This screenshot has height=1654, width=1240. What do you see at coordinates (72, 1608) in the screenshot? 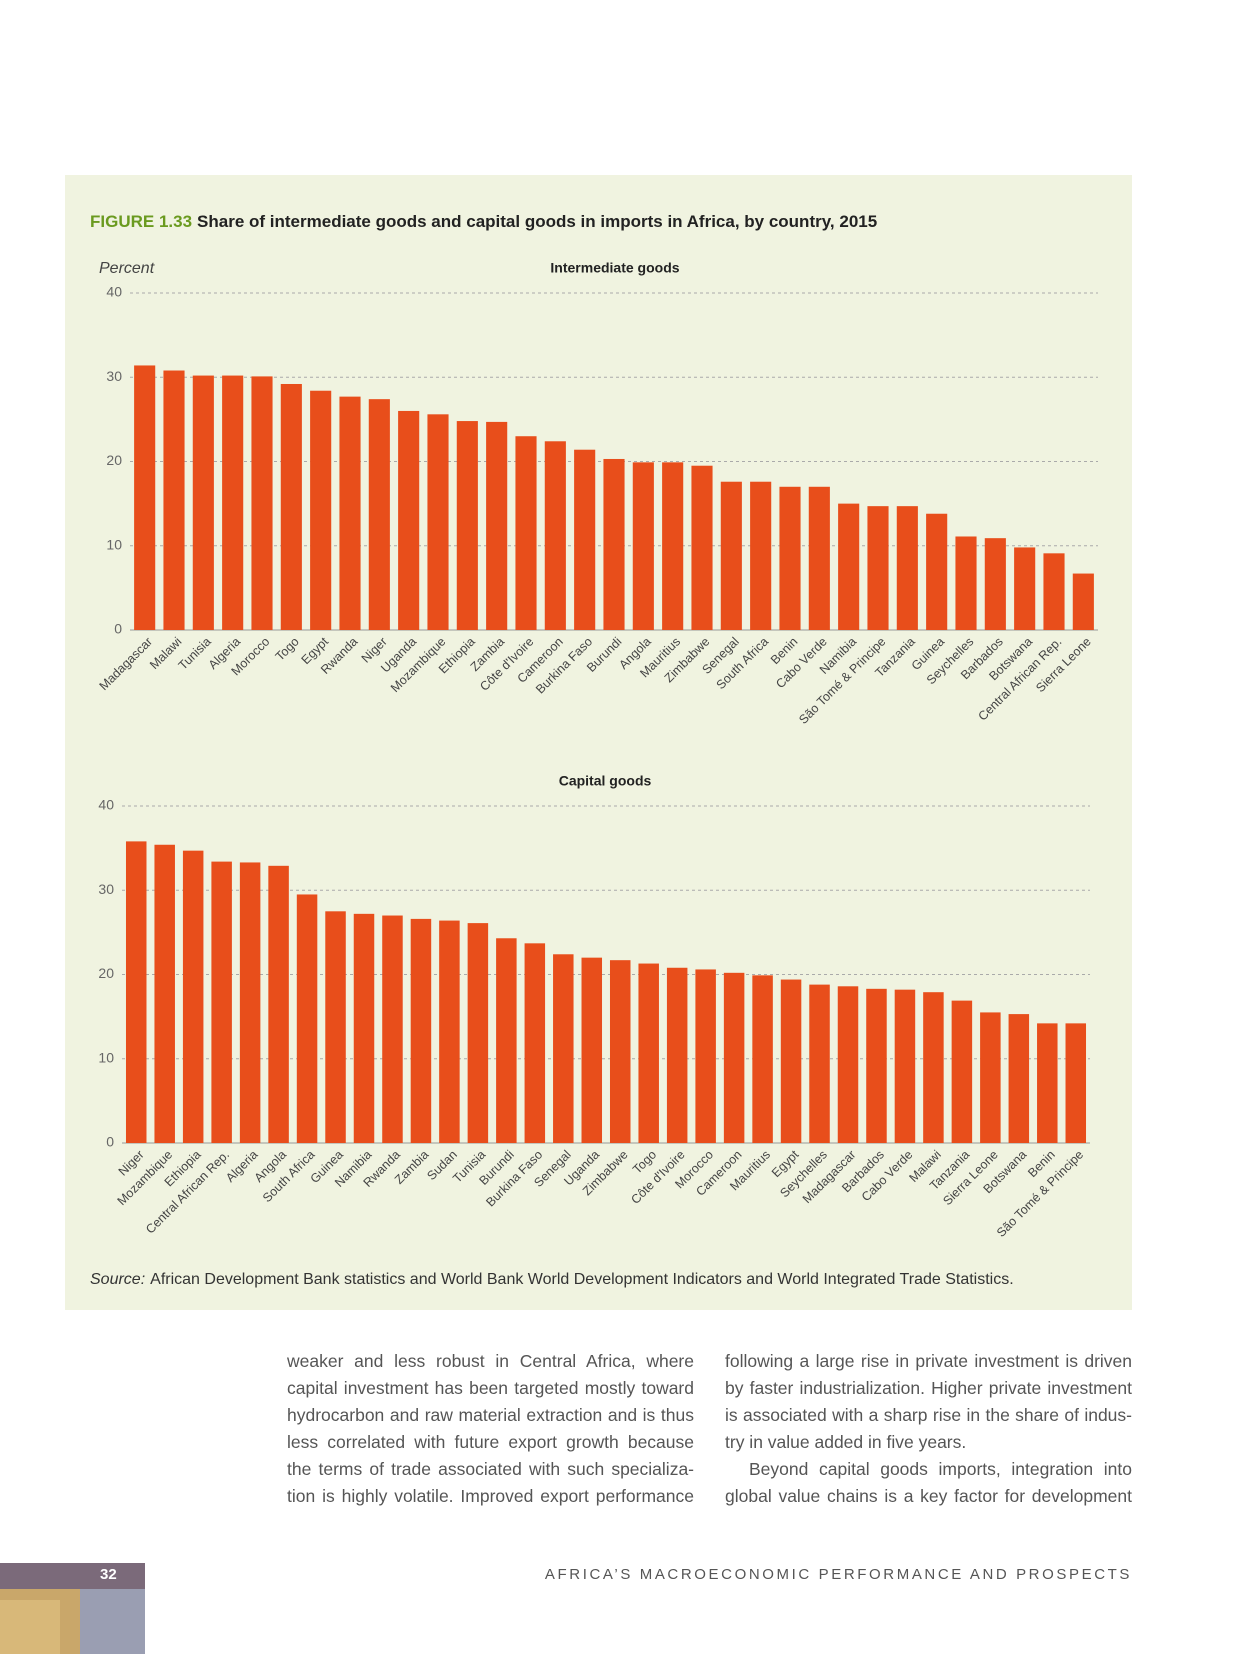
I see `page-tab` at bounding box center [72, 1608].